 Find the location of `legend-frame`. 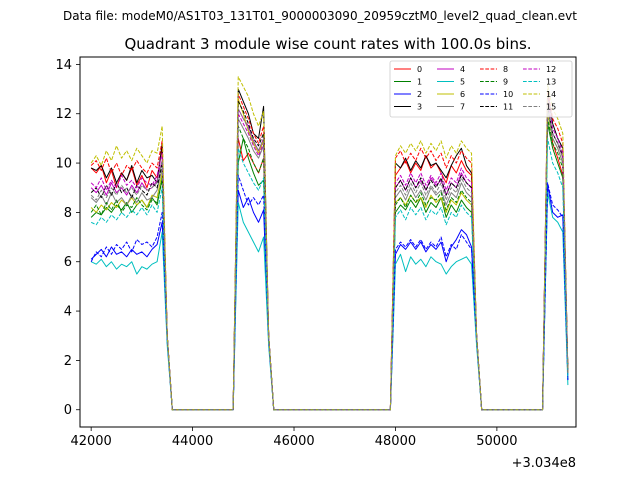

legend-frame is located at coordinates (481, 89).